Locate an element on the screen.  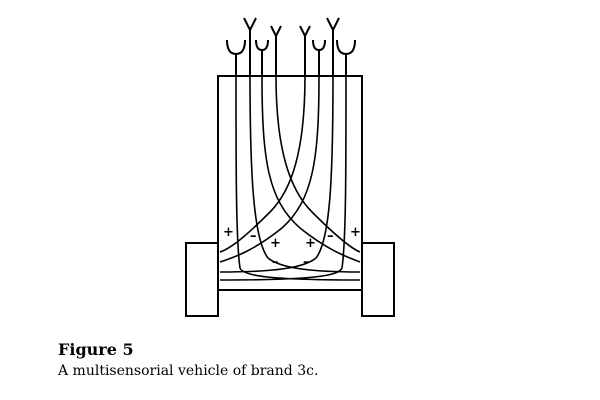
figure-caption: A multisensorial vehicle of brand 3c. is located at coordinates (188, 371).